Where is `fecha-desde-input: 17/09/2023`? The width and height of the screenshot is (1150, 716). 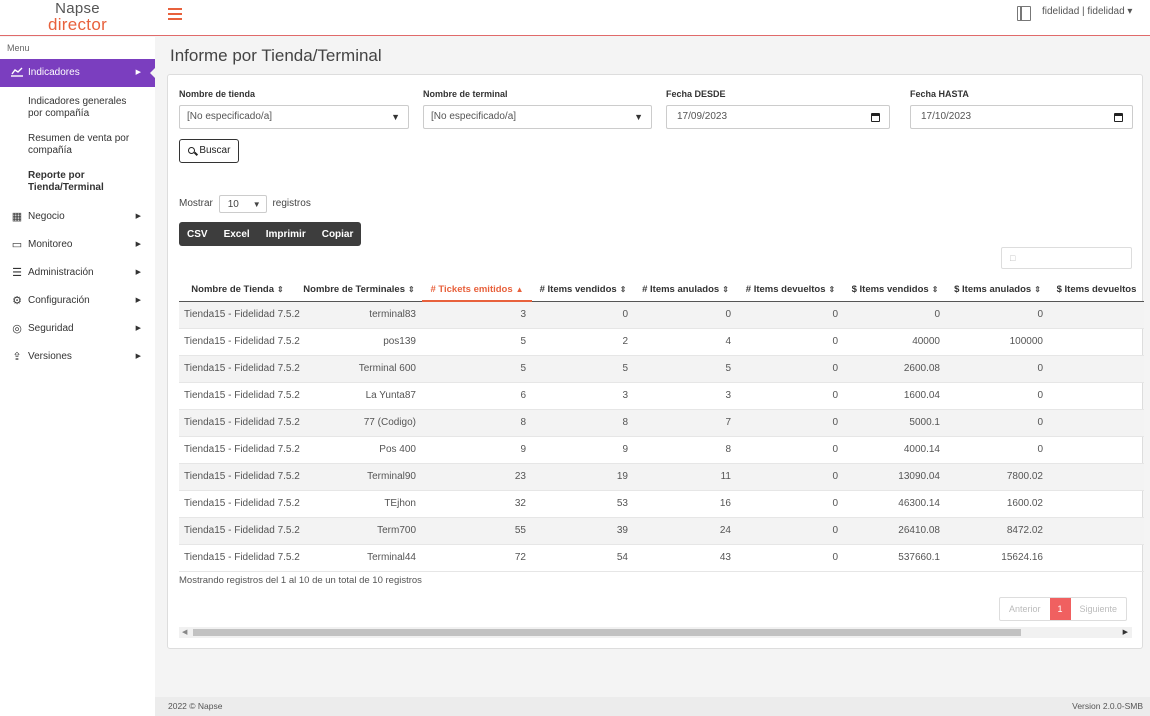 fecha-desde-input: 17/09/2023 is located at coordinates (778, 117).